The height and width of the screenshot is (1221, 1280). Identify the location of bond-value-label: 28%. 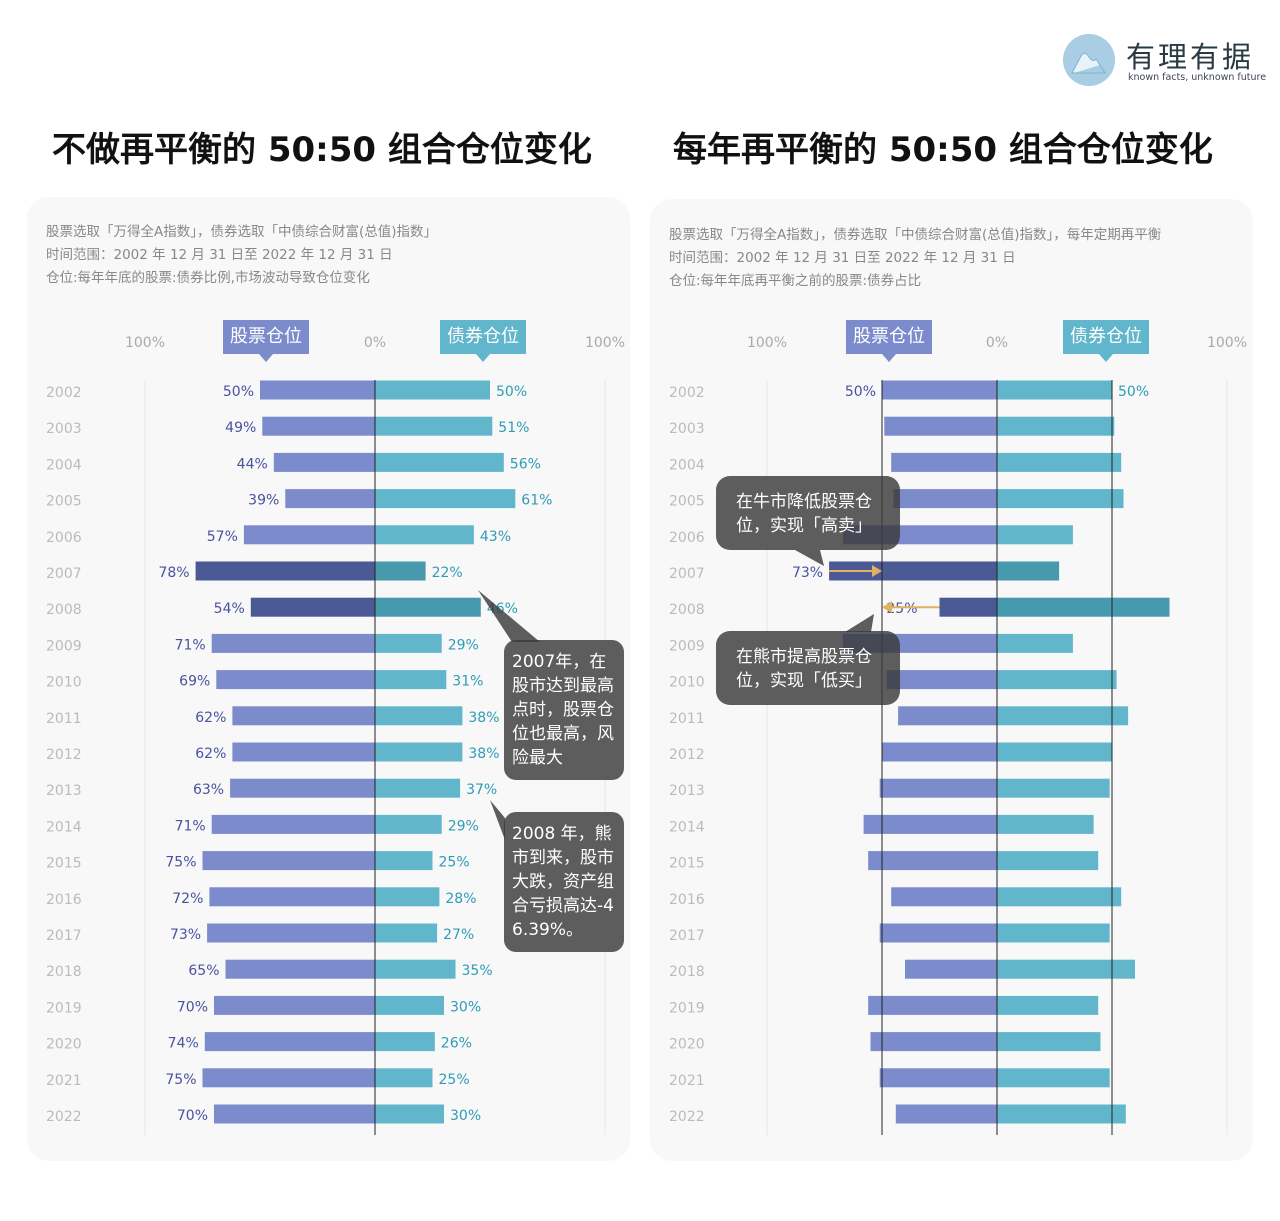
(460, 899).